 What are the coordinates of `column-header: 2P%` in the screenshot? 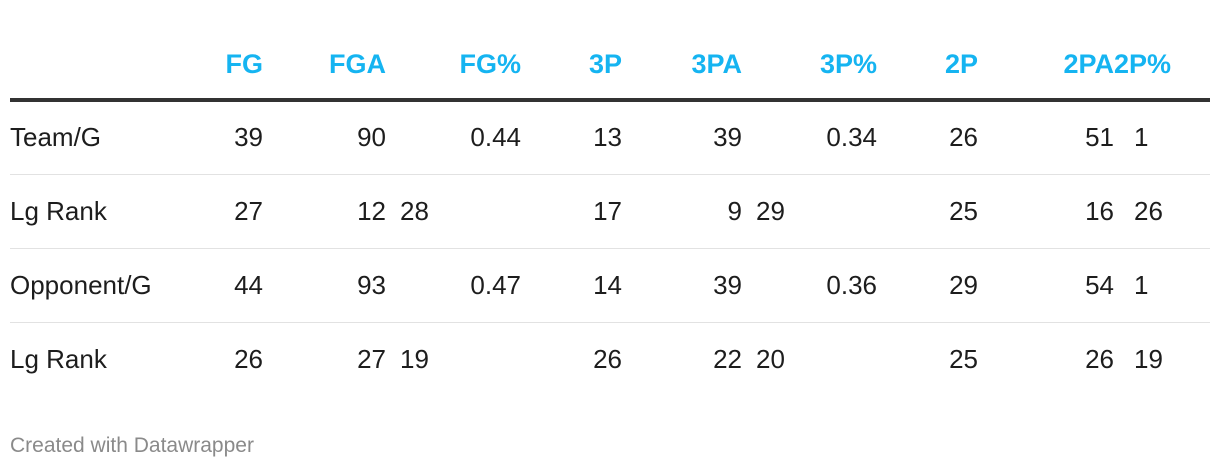 It's located at (1162, 51).